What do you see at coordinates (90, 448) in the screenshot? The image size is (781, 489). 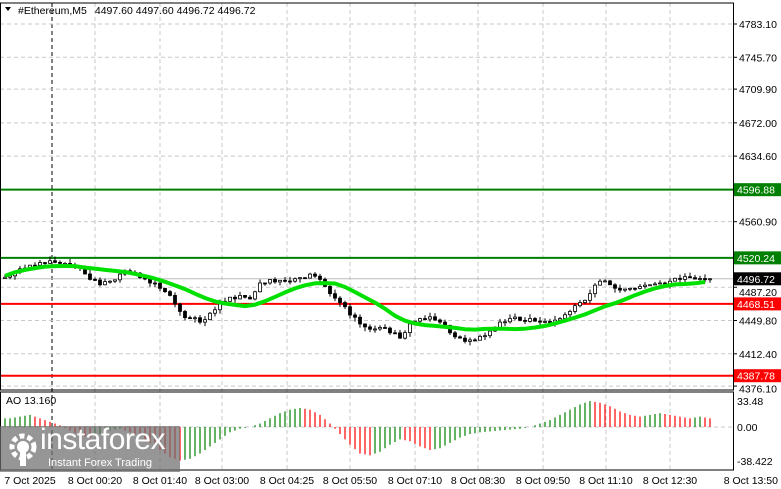 I see `watermark: instaforex Instant Forex Trading` at bounding box center [90, 448].